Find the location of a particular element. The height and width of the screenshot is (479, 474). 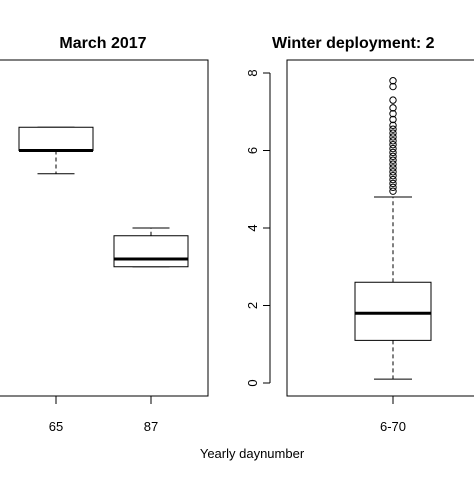

panel2-xtick-6-70: 6-70 is located at coordinates (393, 426).